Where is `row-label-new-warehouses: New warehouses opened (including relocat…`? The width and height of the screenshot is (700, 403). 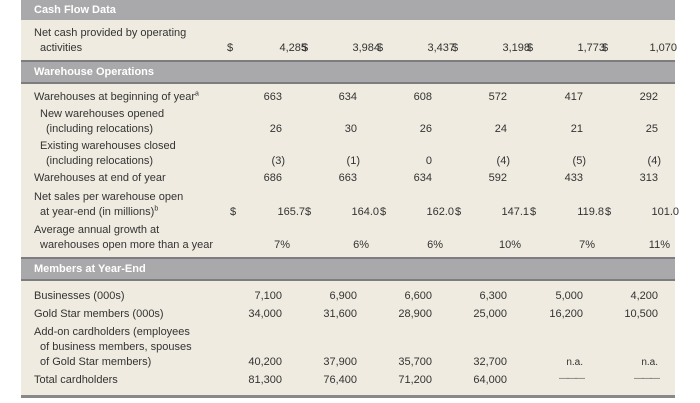
row-label-new-warehouses: New warehouses opened (including relocat… is located at coordinates (102, 121).